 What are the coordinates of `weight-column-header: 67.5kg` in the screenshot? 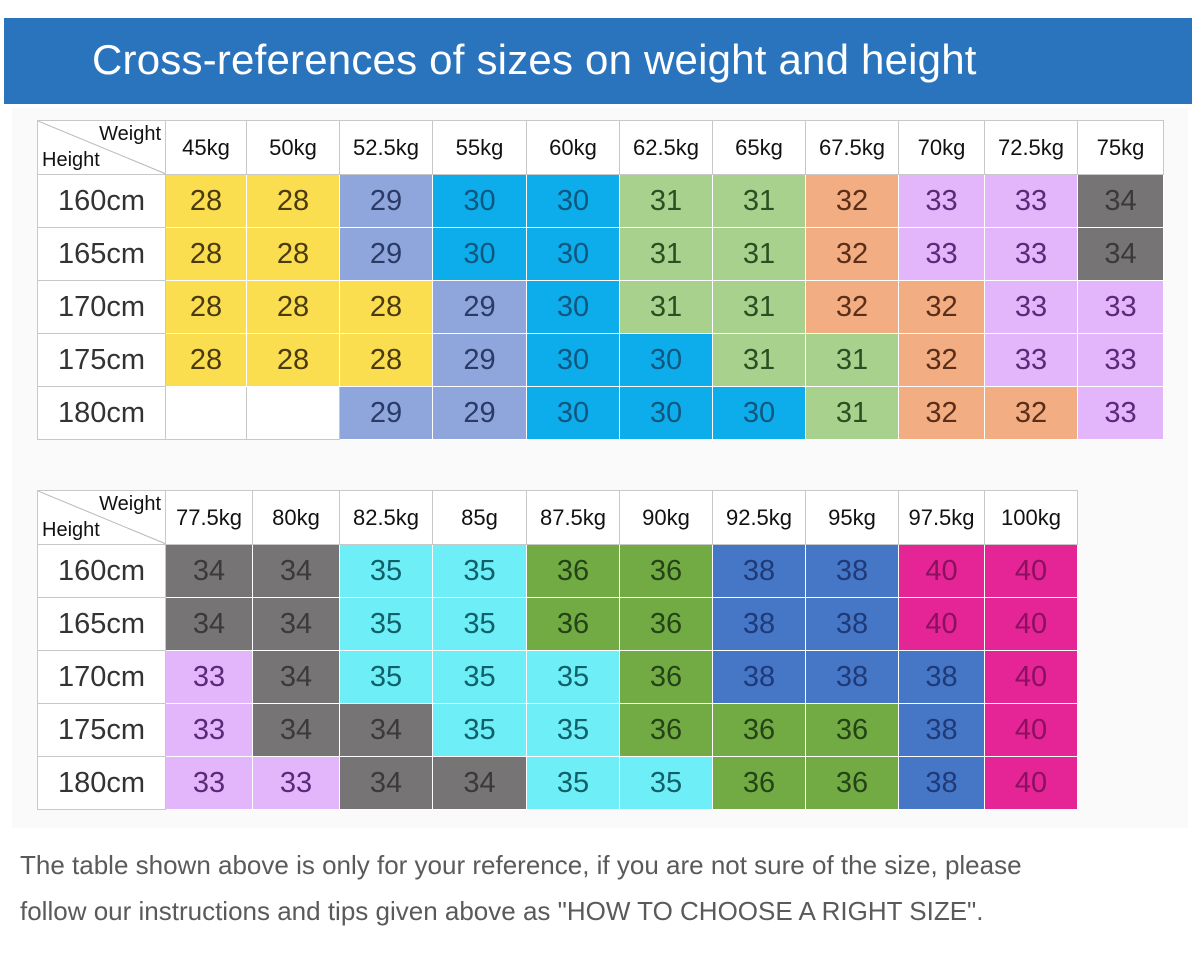 It's located at (852, 147).